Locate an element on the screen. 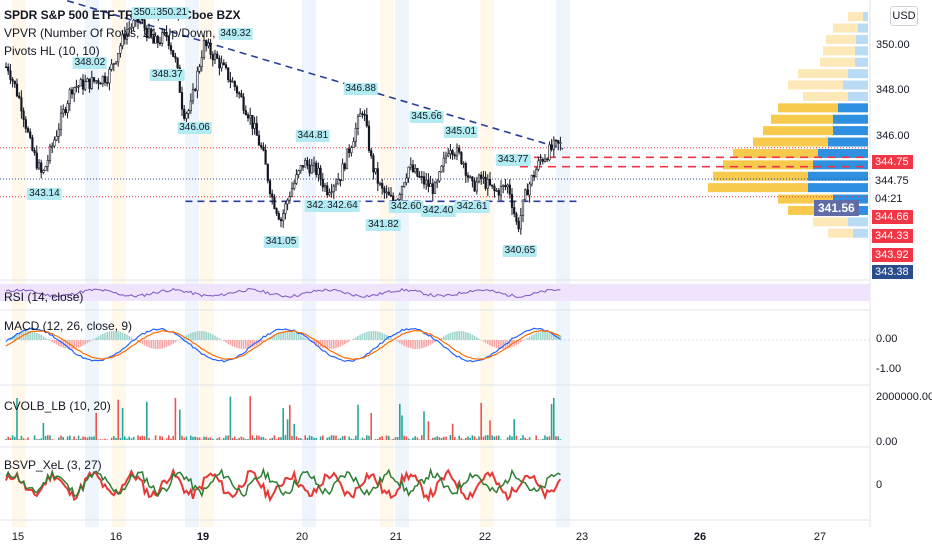 Image resolution: width=932 pixels, height=550 pixels. currency-button: USD is located at coordinates (904, 16).